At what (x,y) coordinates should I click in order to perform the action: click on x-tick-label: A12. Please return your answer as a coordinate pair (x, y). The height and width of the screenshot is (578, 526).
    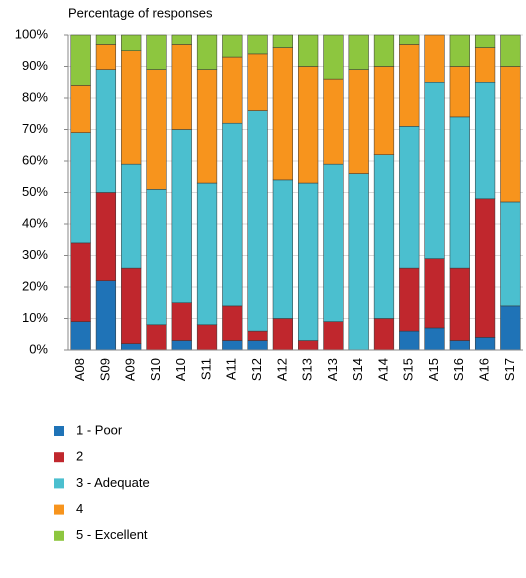
    Looking at the image, I should click on (281, 369).